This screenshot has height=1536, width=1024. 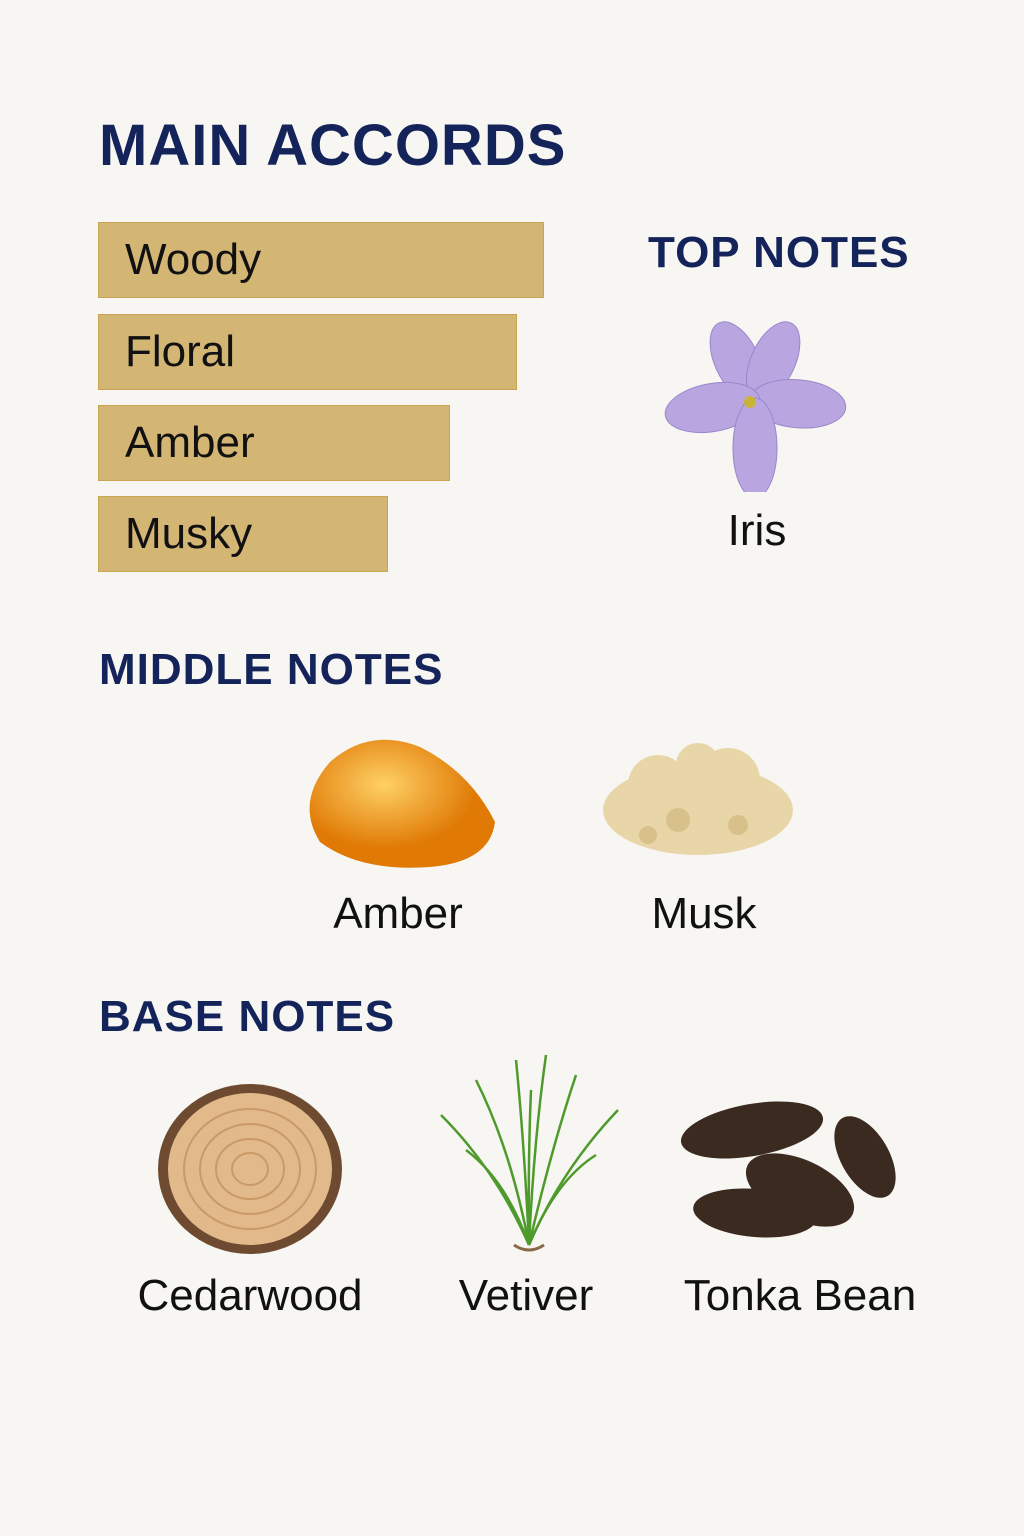 What do you see at coordinates (247, 1016) in the screenshot?
I see `base-notes-title: BASE NOTES` at bounding box center [247, 1016].